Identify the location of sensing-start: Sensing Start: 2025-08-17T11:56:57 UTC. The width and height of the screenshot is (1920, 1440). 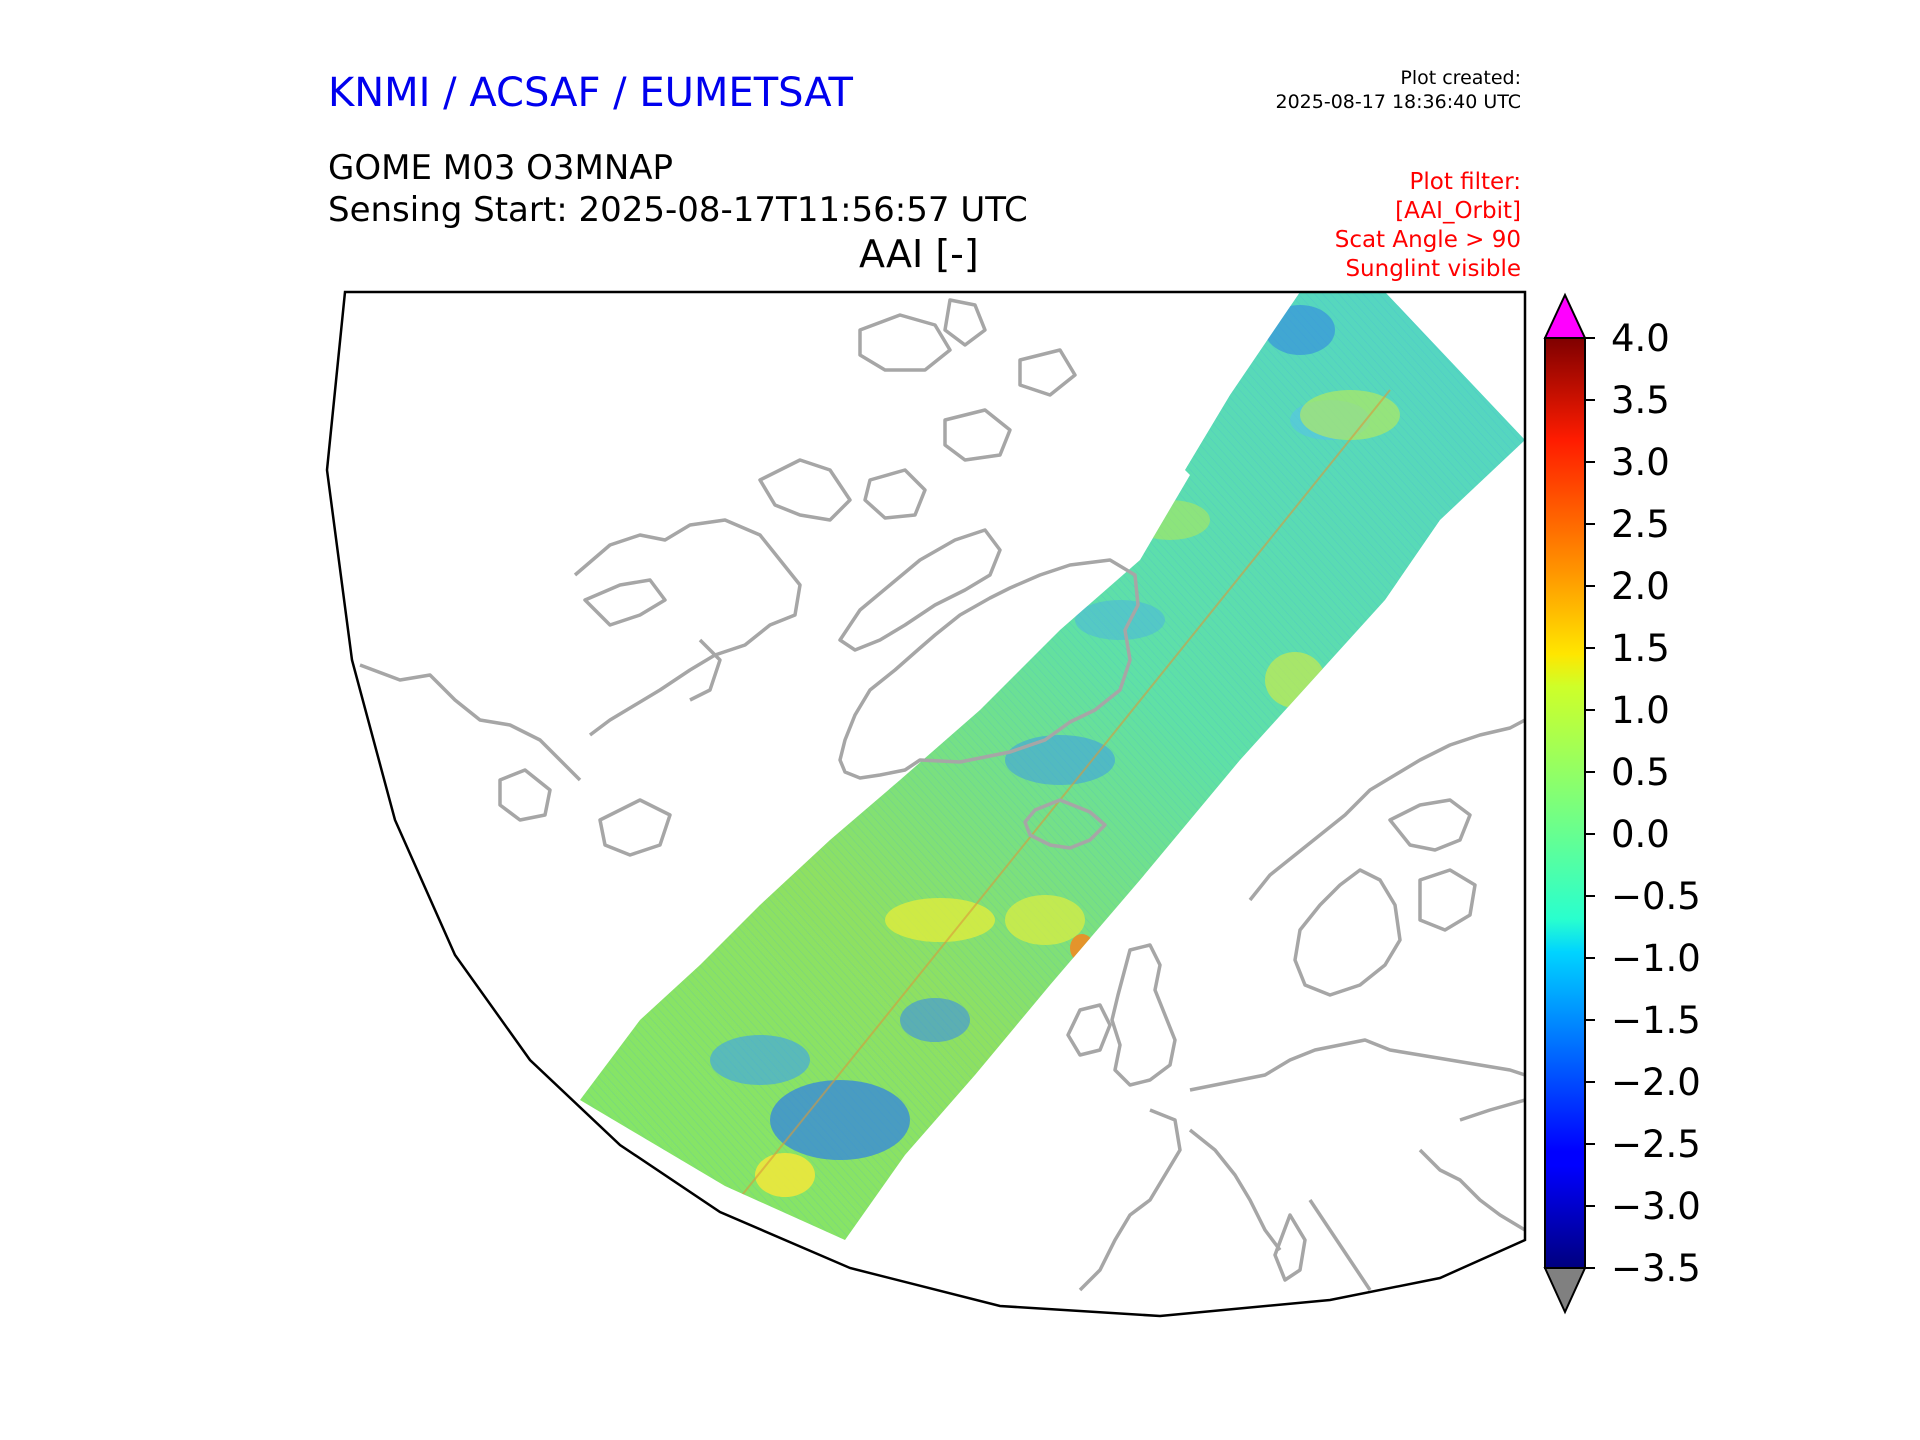
(678, 210).